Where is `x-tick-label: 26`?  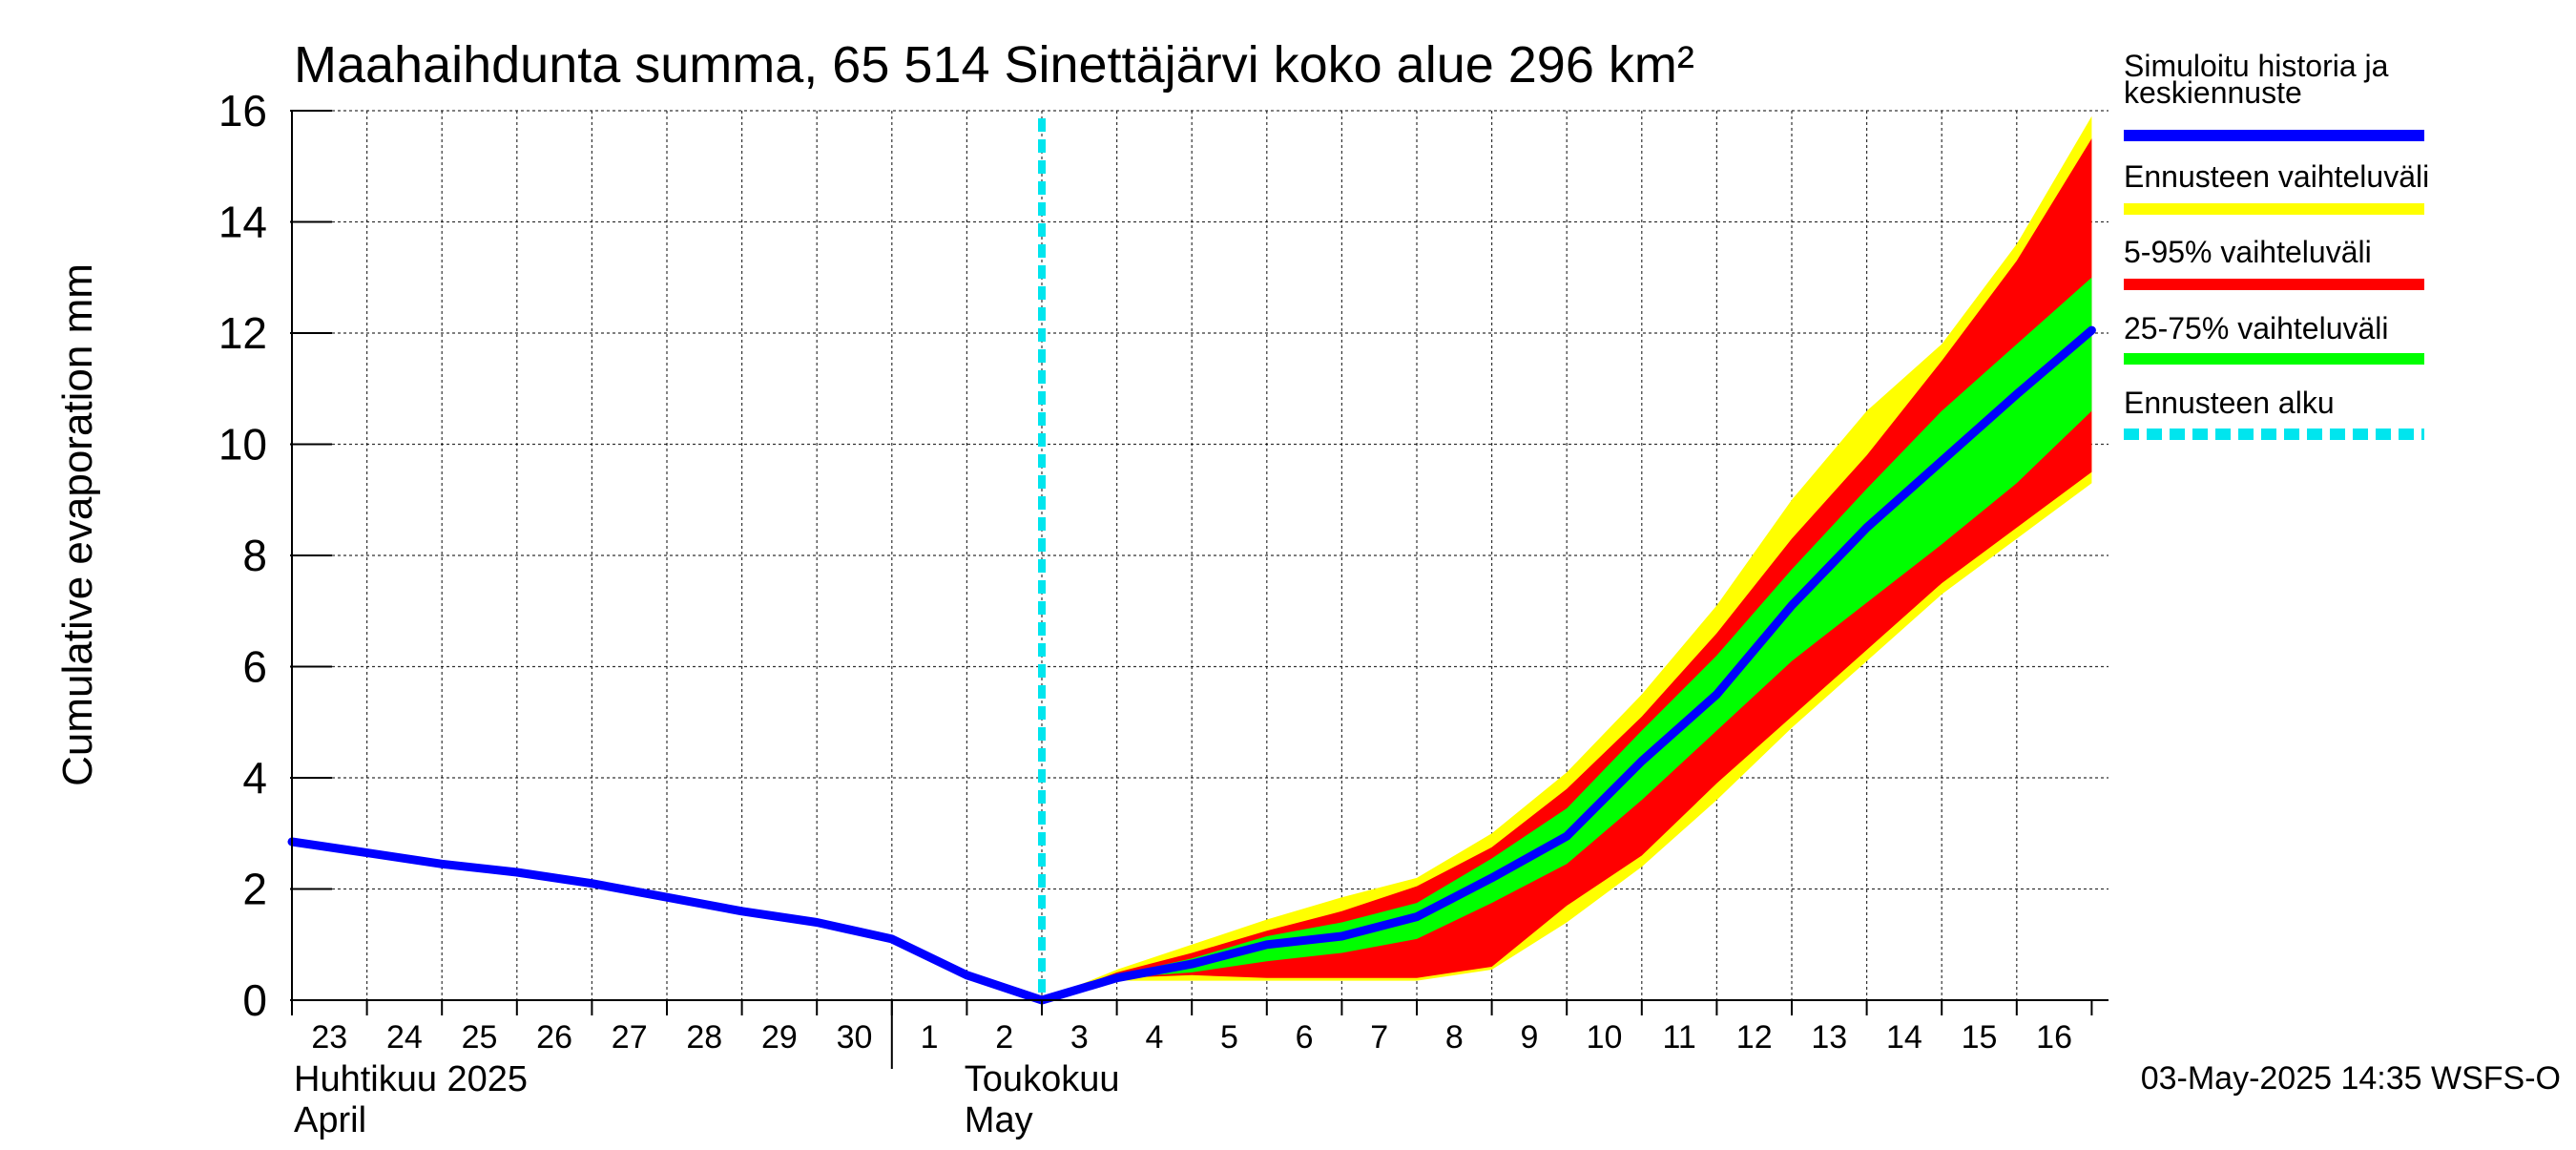 x-tick-label: 26 is located at coordinates (554, 1037).